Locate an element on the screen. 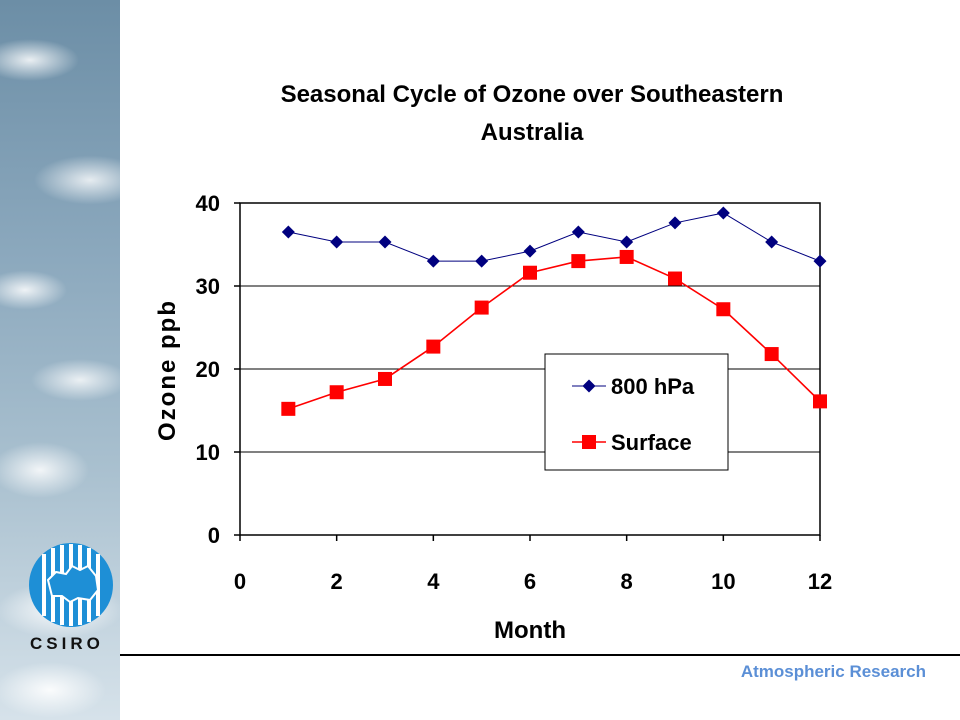 This screenshot has height=720, width=960. legend-label-surface: Surface is located at coordinates (651, 442).